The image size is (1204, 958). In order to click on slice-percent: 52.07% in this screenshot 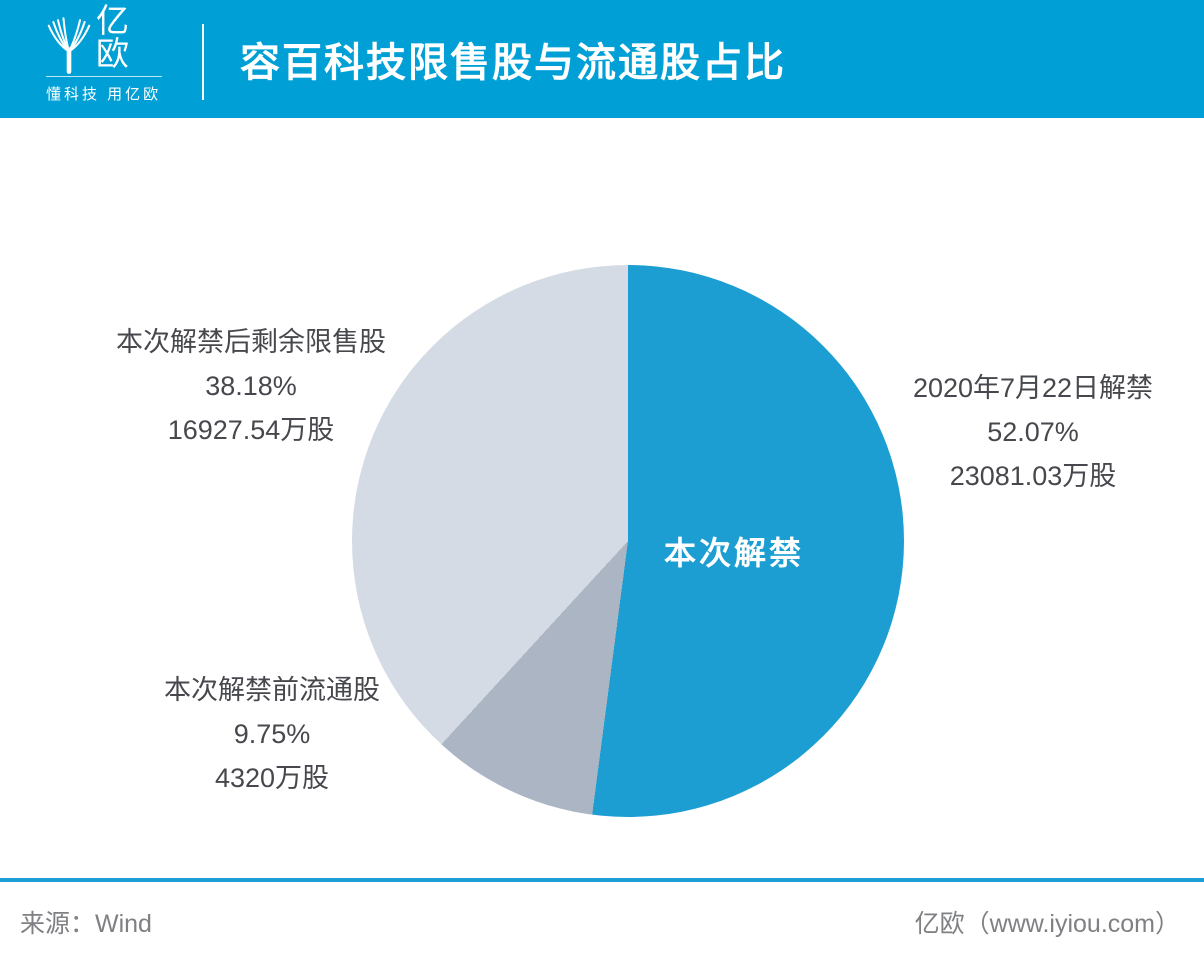, I will do `click(1033, 432)`.